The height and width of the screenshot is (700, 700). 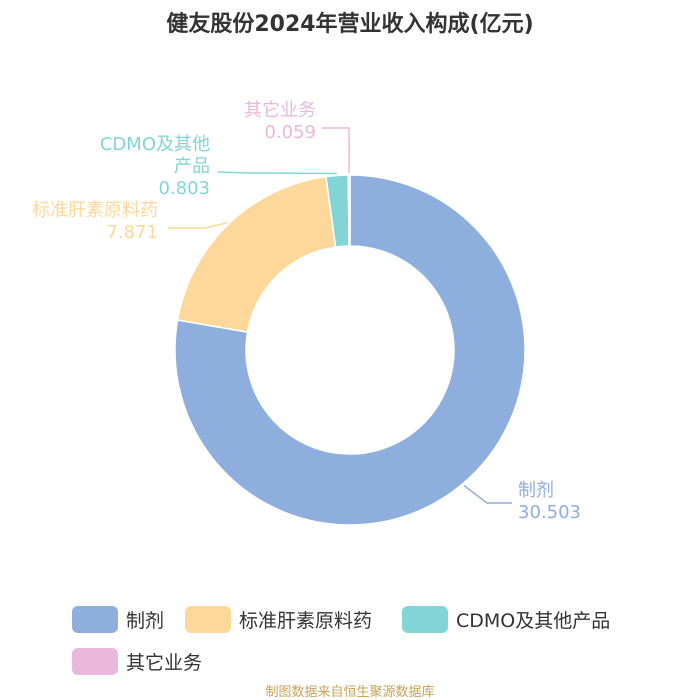 What do you see at coordinates (192, 166) in the screenshot?
I see `slice-label-2: 产品` at bounding box center [192, 166].